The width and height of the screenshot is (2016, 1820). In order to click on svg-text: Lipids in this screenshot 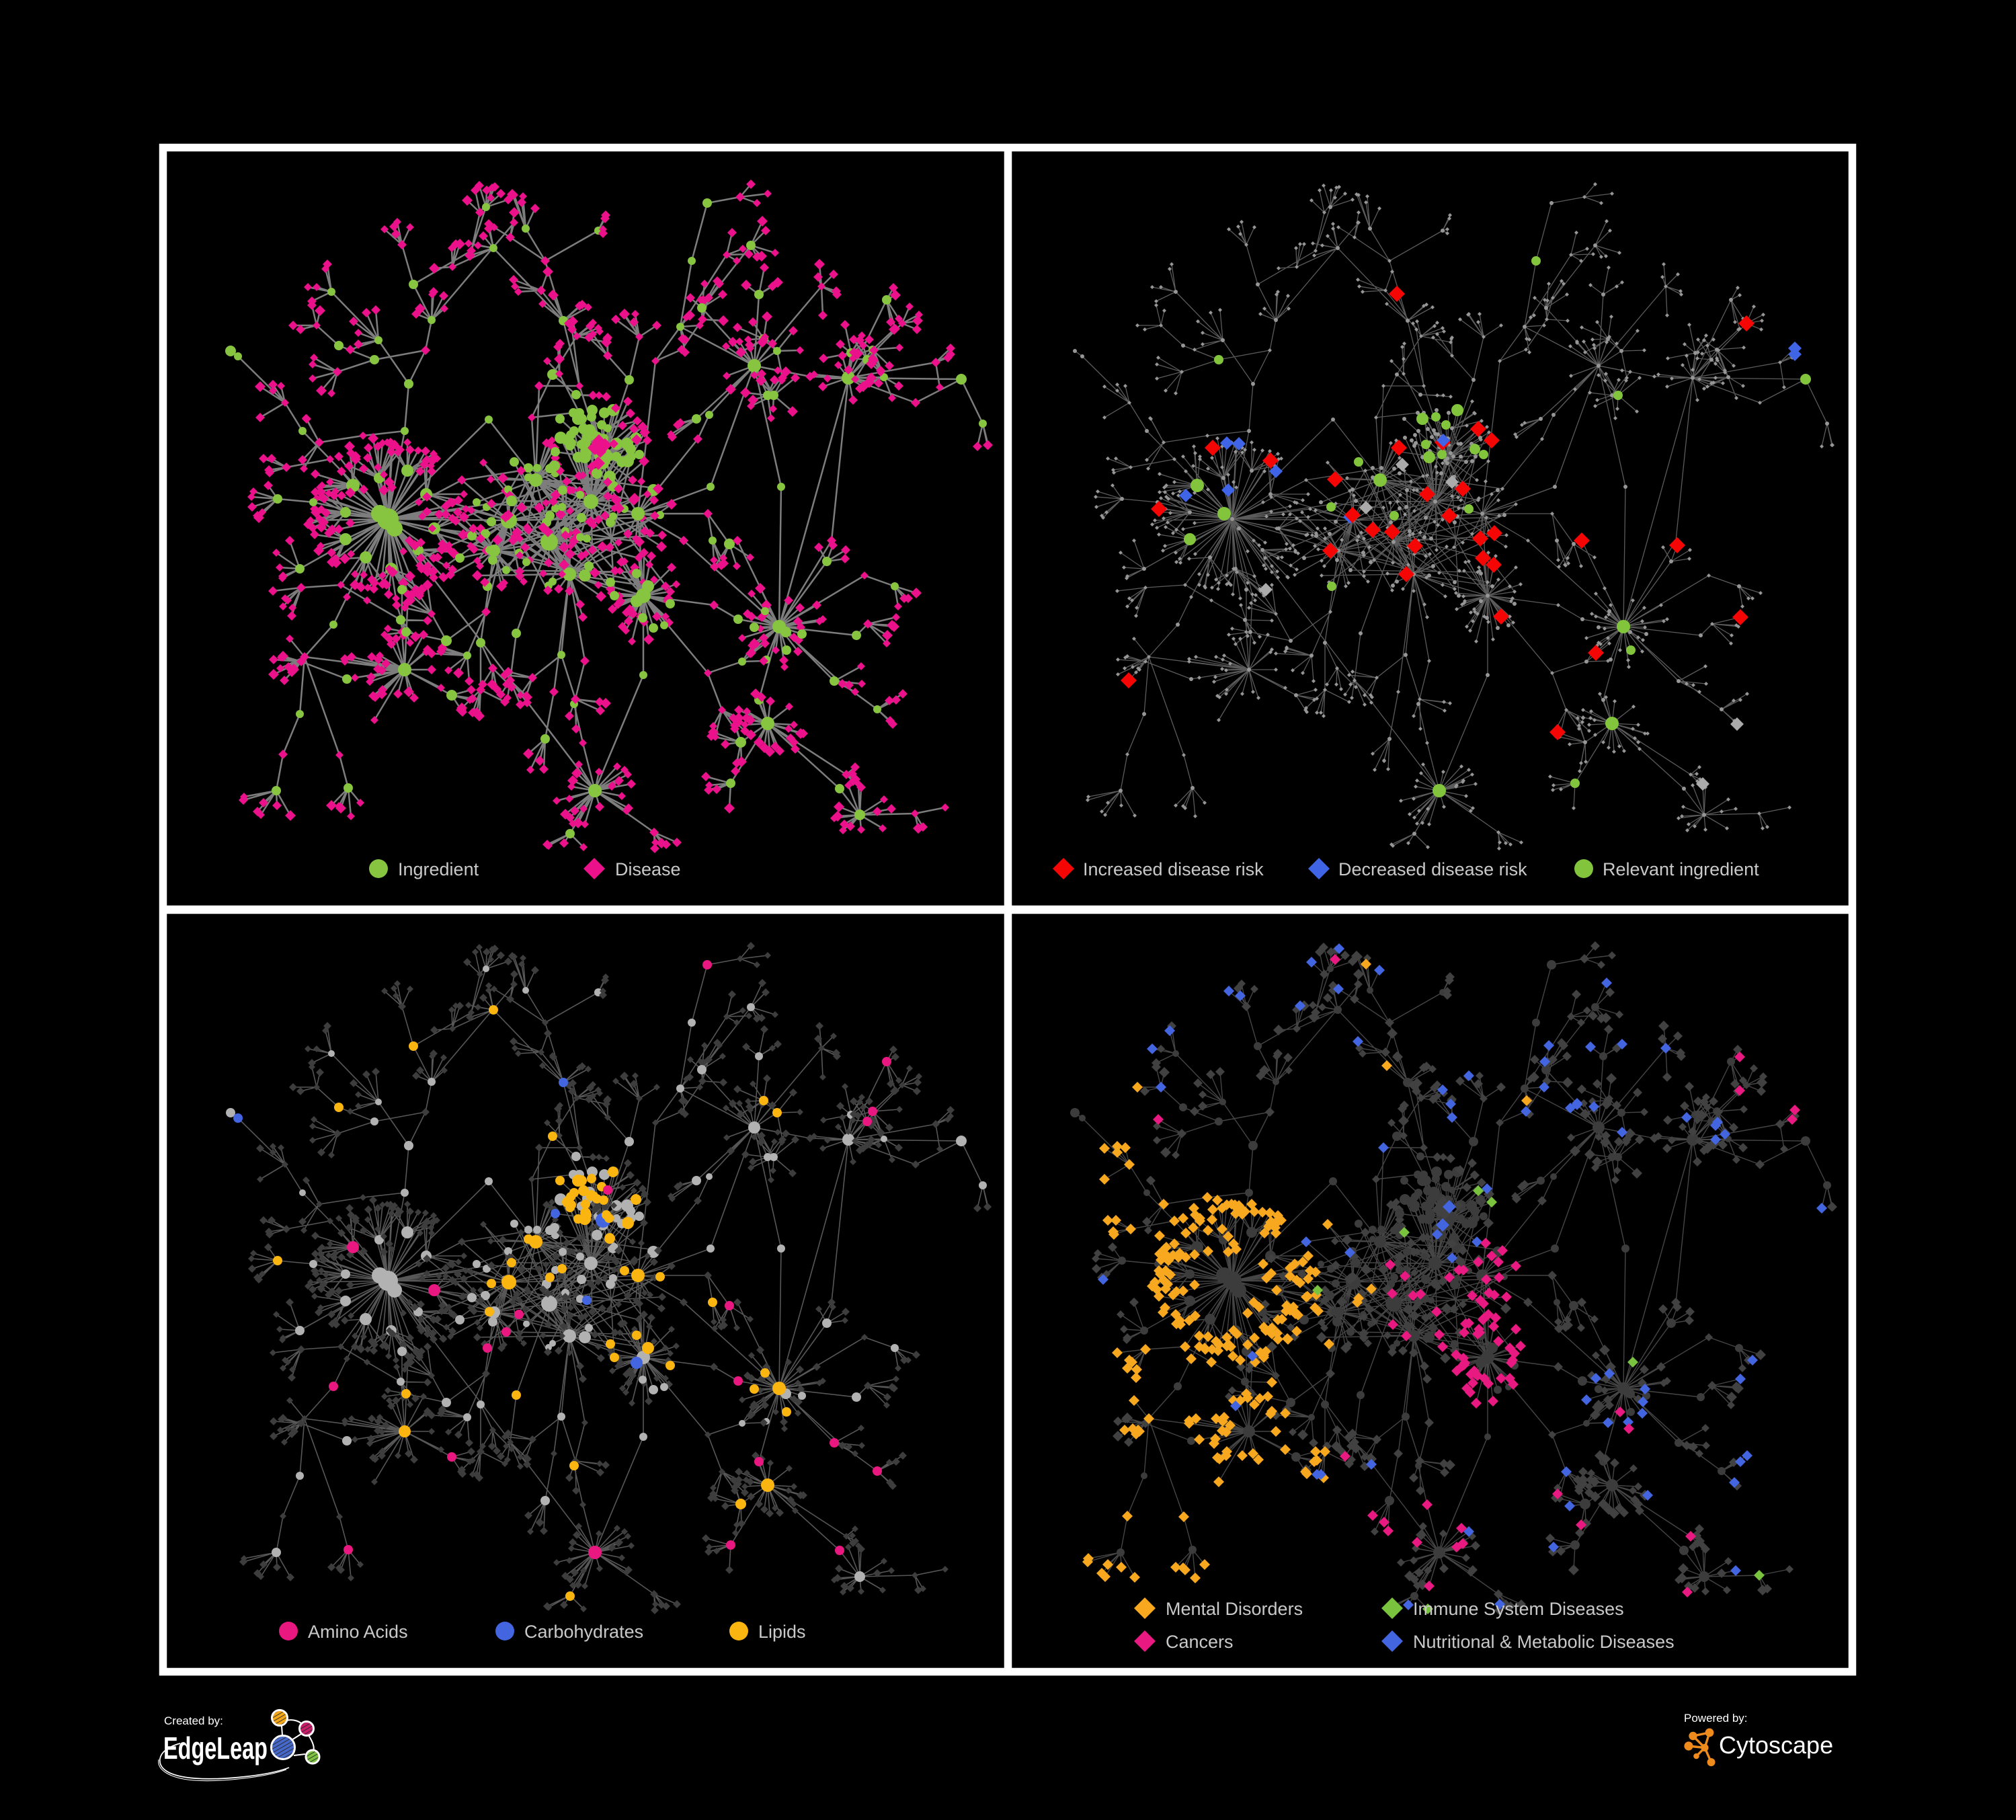, I will do `click(782, 1632)`.